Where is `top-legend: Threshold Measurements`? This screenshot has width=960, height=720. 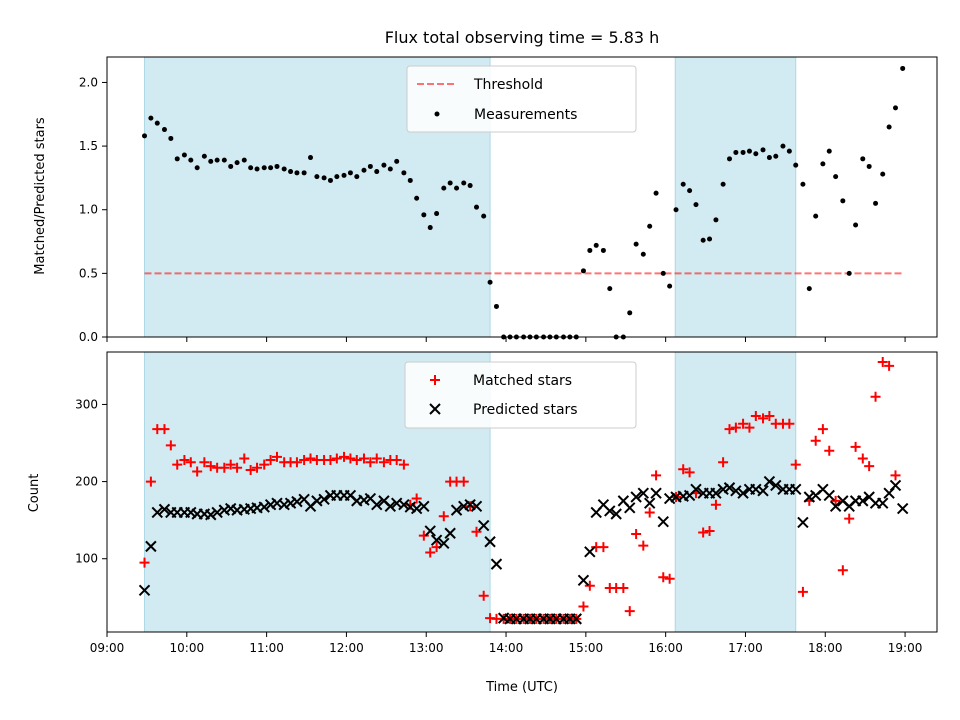
top-legend: Threshold Measurements is located at coordinates (521, 99).